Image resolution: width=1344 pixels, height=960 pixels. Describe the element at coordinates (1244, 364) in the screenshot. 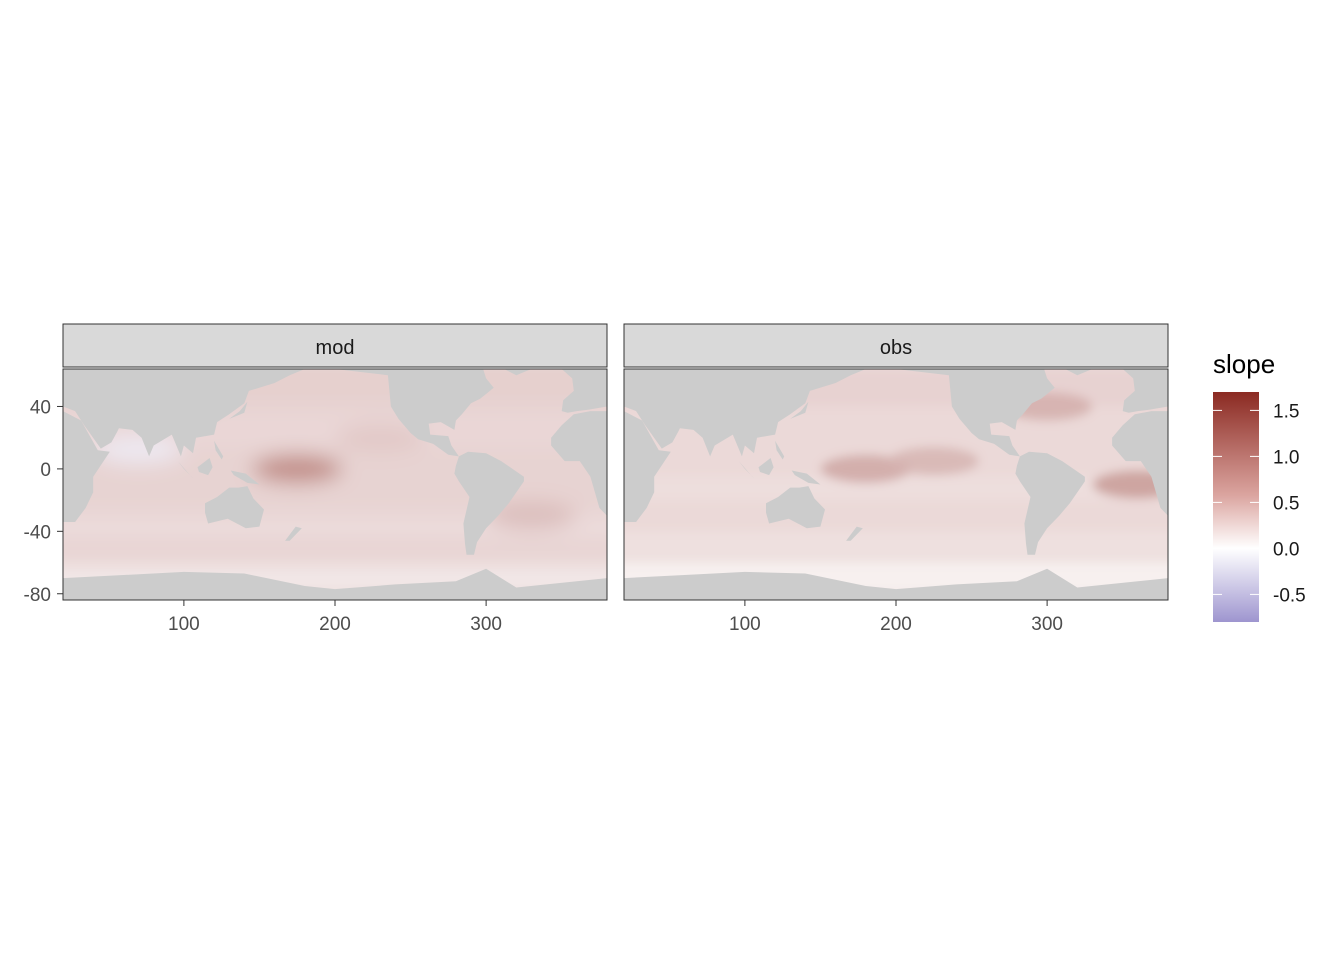

I see `legend-title: slope` at that location.